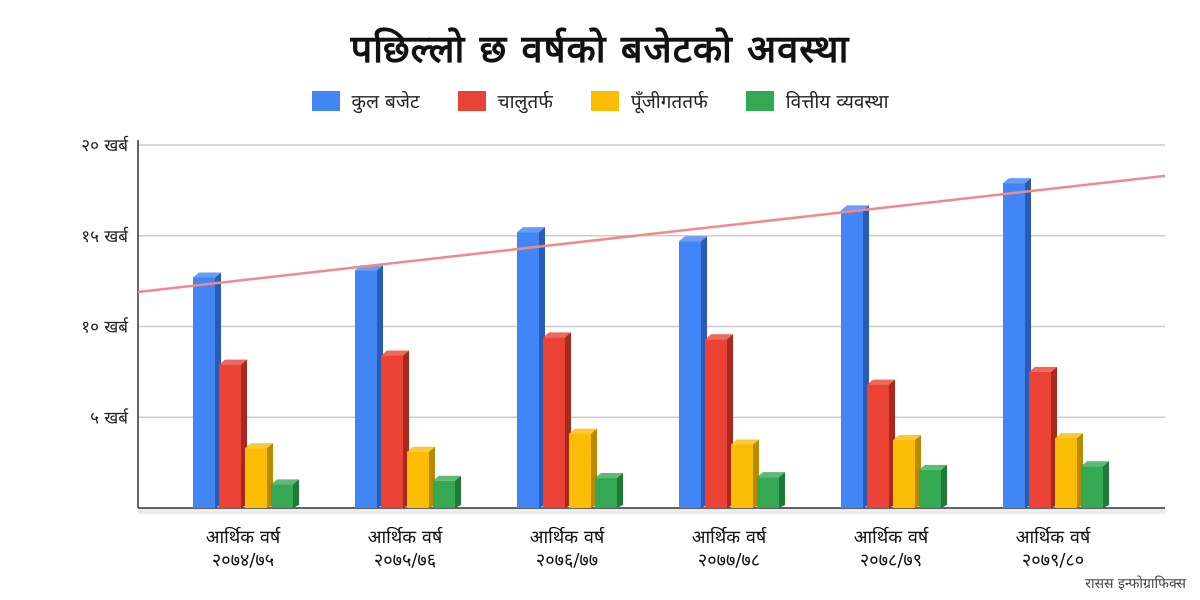 The width and height of the screenshot is (1200, 600). What do you see at coordinates (109, 417) in the screenshot?
I see `y-tick-label: ५ खर्ब` at bounding box center [109, 417].